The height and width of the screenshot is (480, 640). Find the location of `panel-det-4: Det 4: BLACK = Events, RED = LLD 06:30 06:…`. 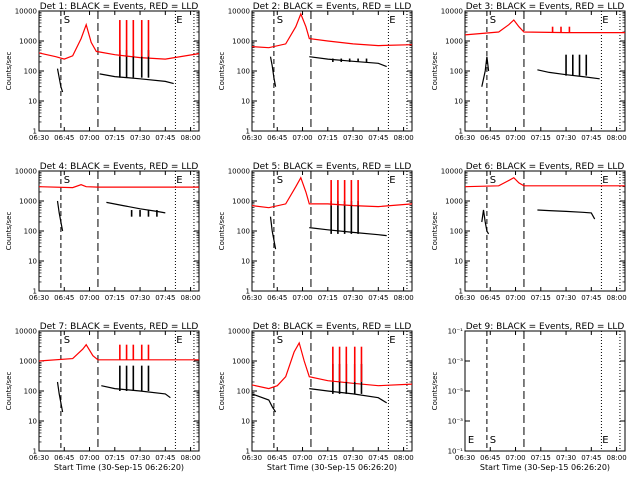

panel-det-4: Det 4: BLACK = Events, RED = LLD 06:30 06:… is located at coordinates (103, 232).